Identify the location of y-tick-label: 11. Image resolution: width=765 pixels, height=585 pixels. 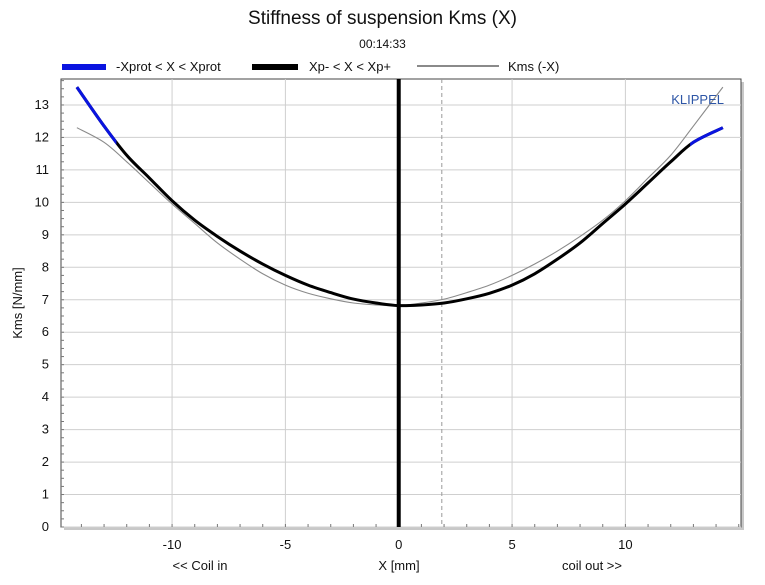
(43, 169).